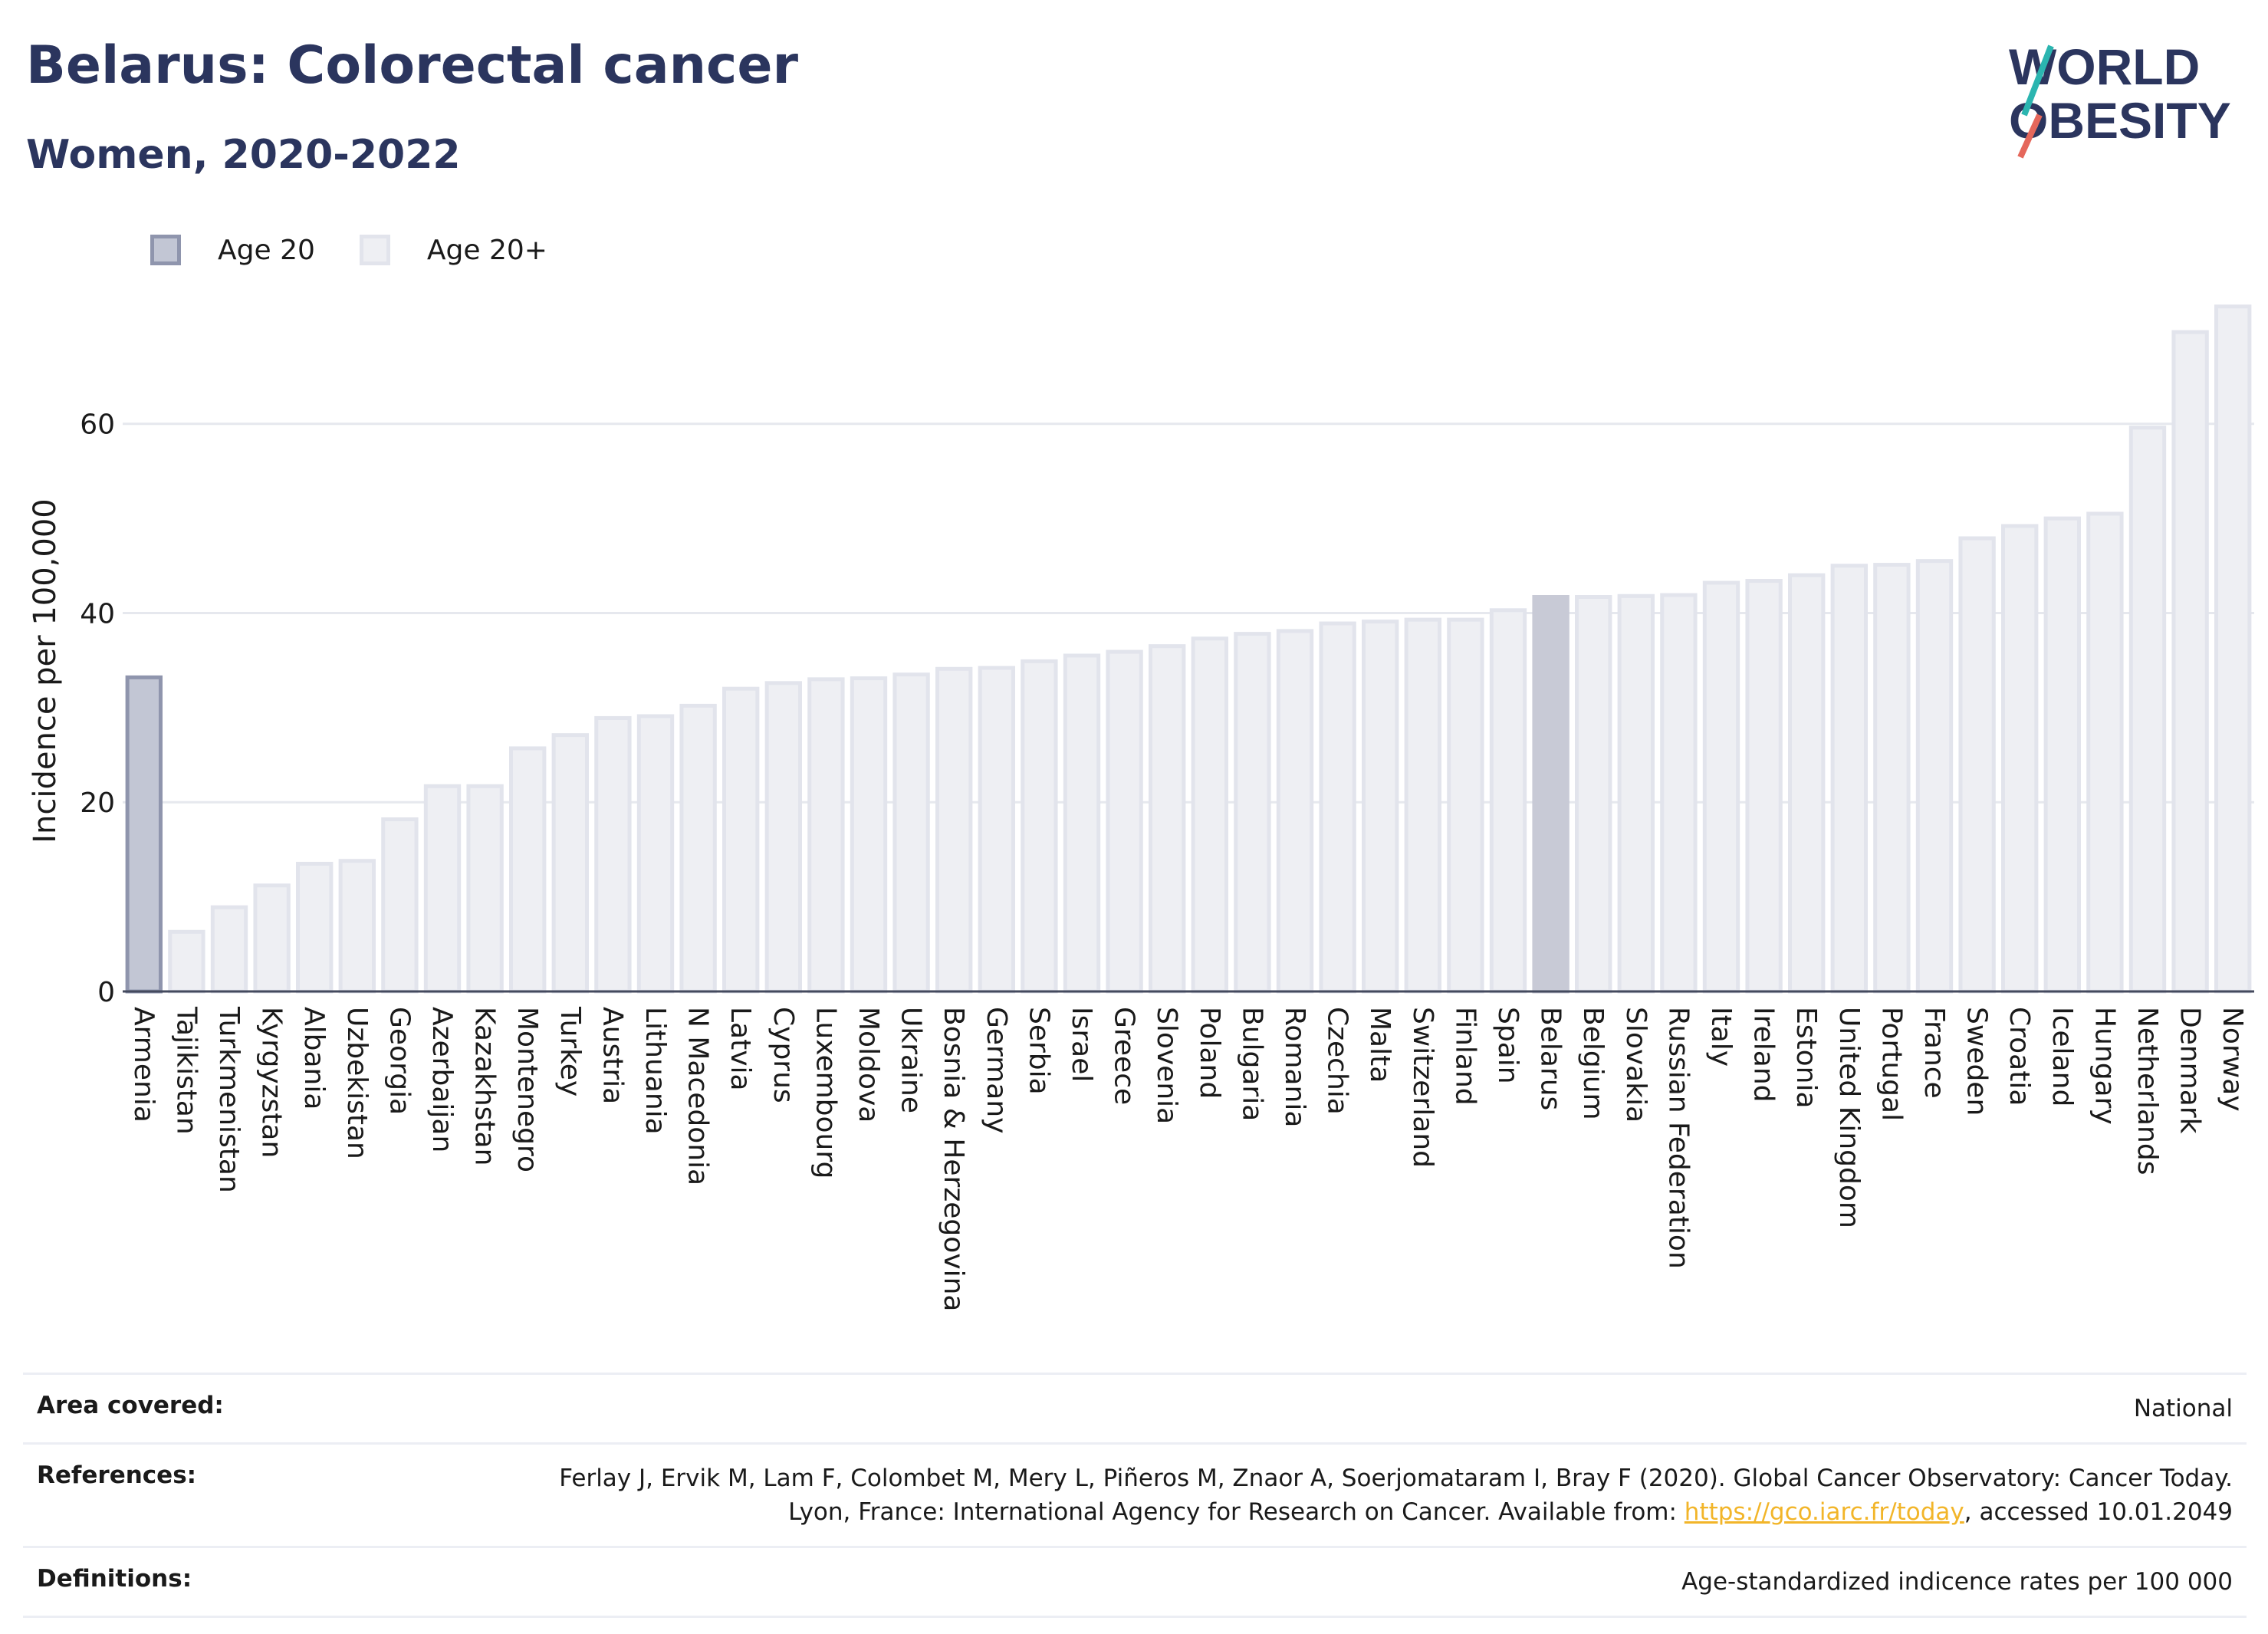 The image size is (2268, 1634). What do you see at coordinates (1977, 765) in the screenshot?
I see `bar-sweden` at bounding box center [1977, 765].